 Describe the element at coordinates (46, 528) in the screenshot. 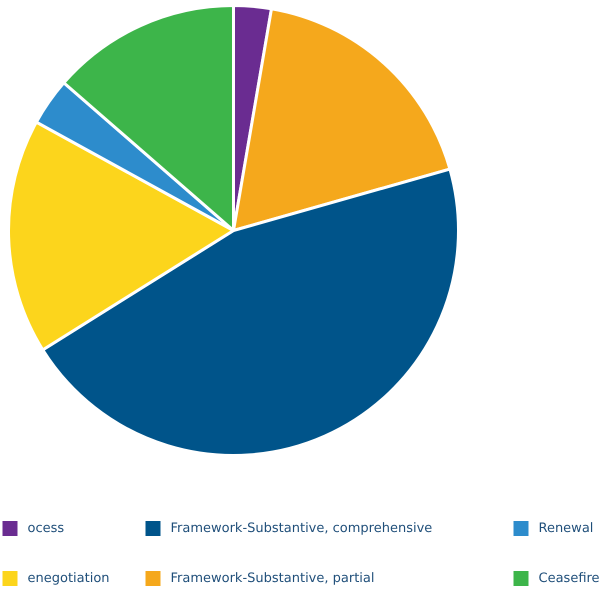

I see `legend-label: ocess` at that location.